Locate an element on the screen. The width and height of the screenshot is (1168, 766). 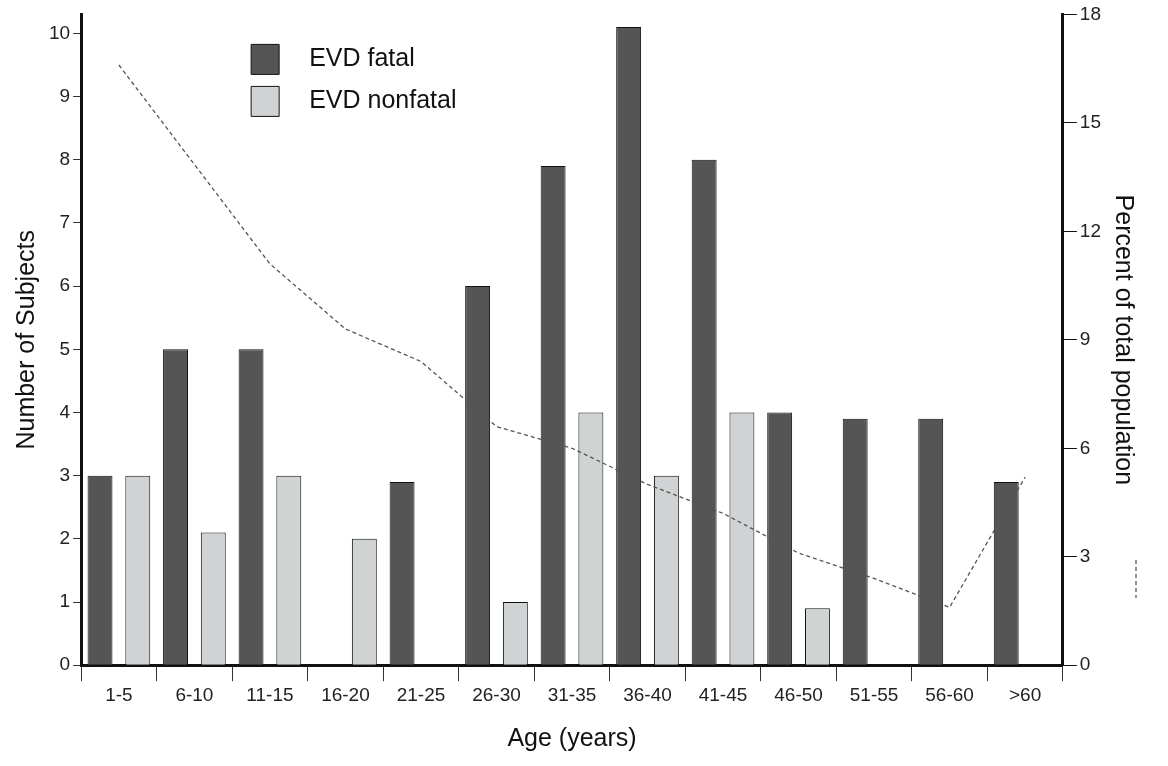
y-tick-label: 0 is located at coordinates (65, 664).